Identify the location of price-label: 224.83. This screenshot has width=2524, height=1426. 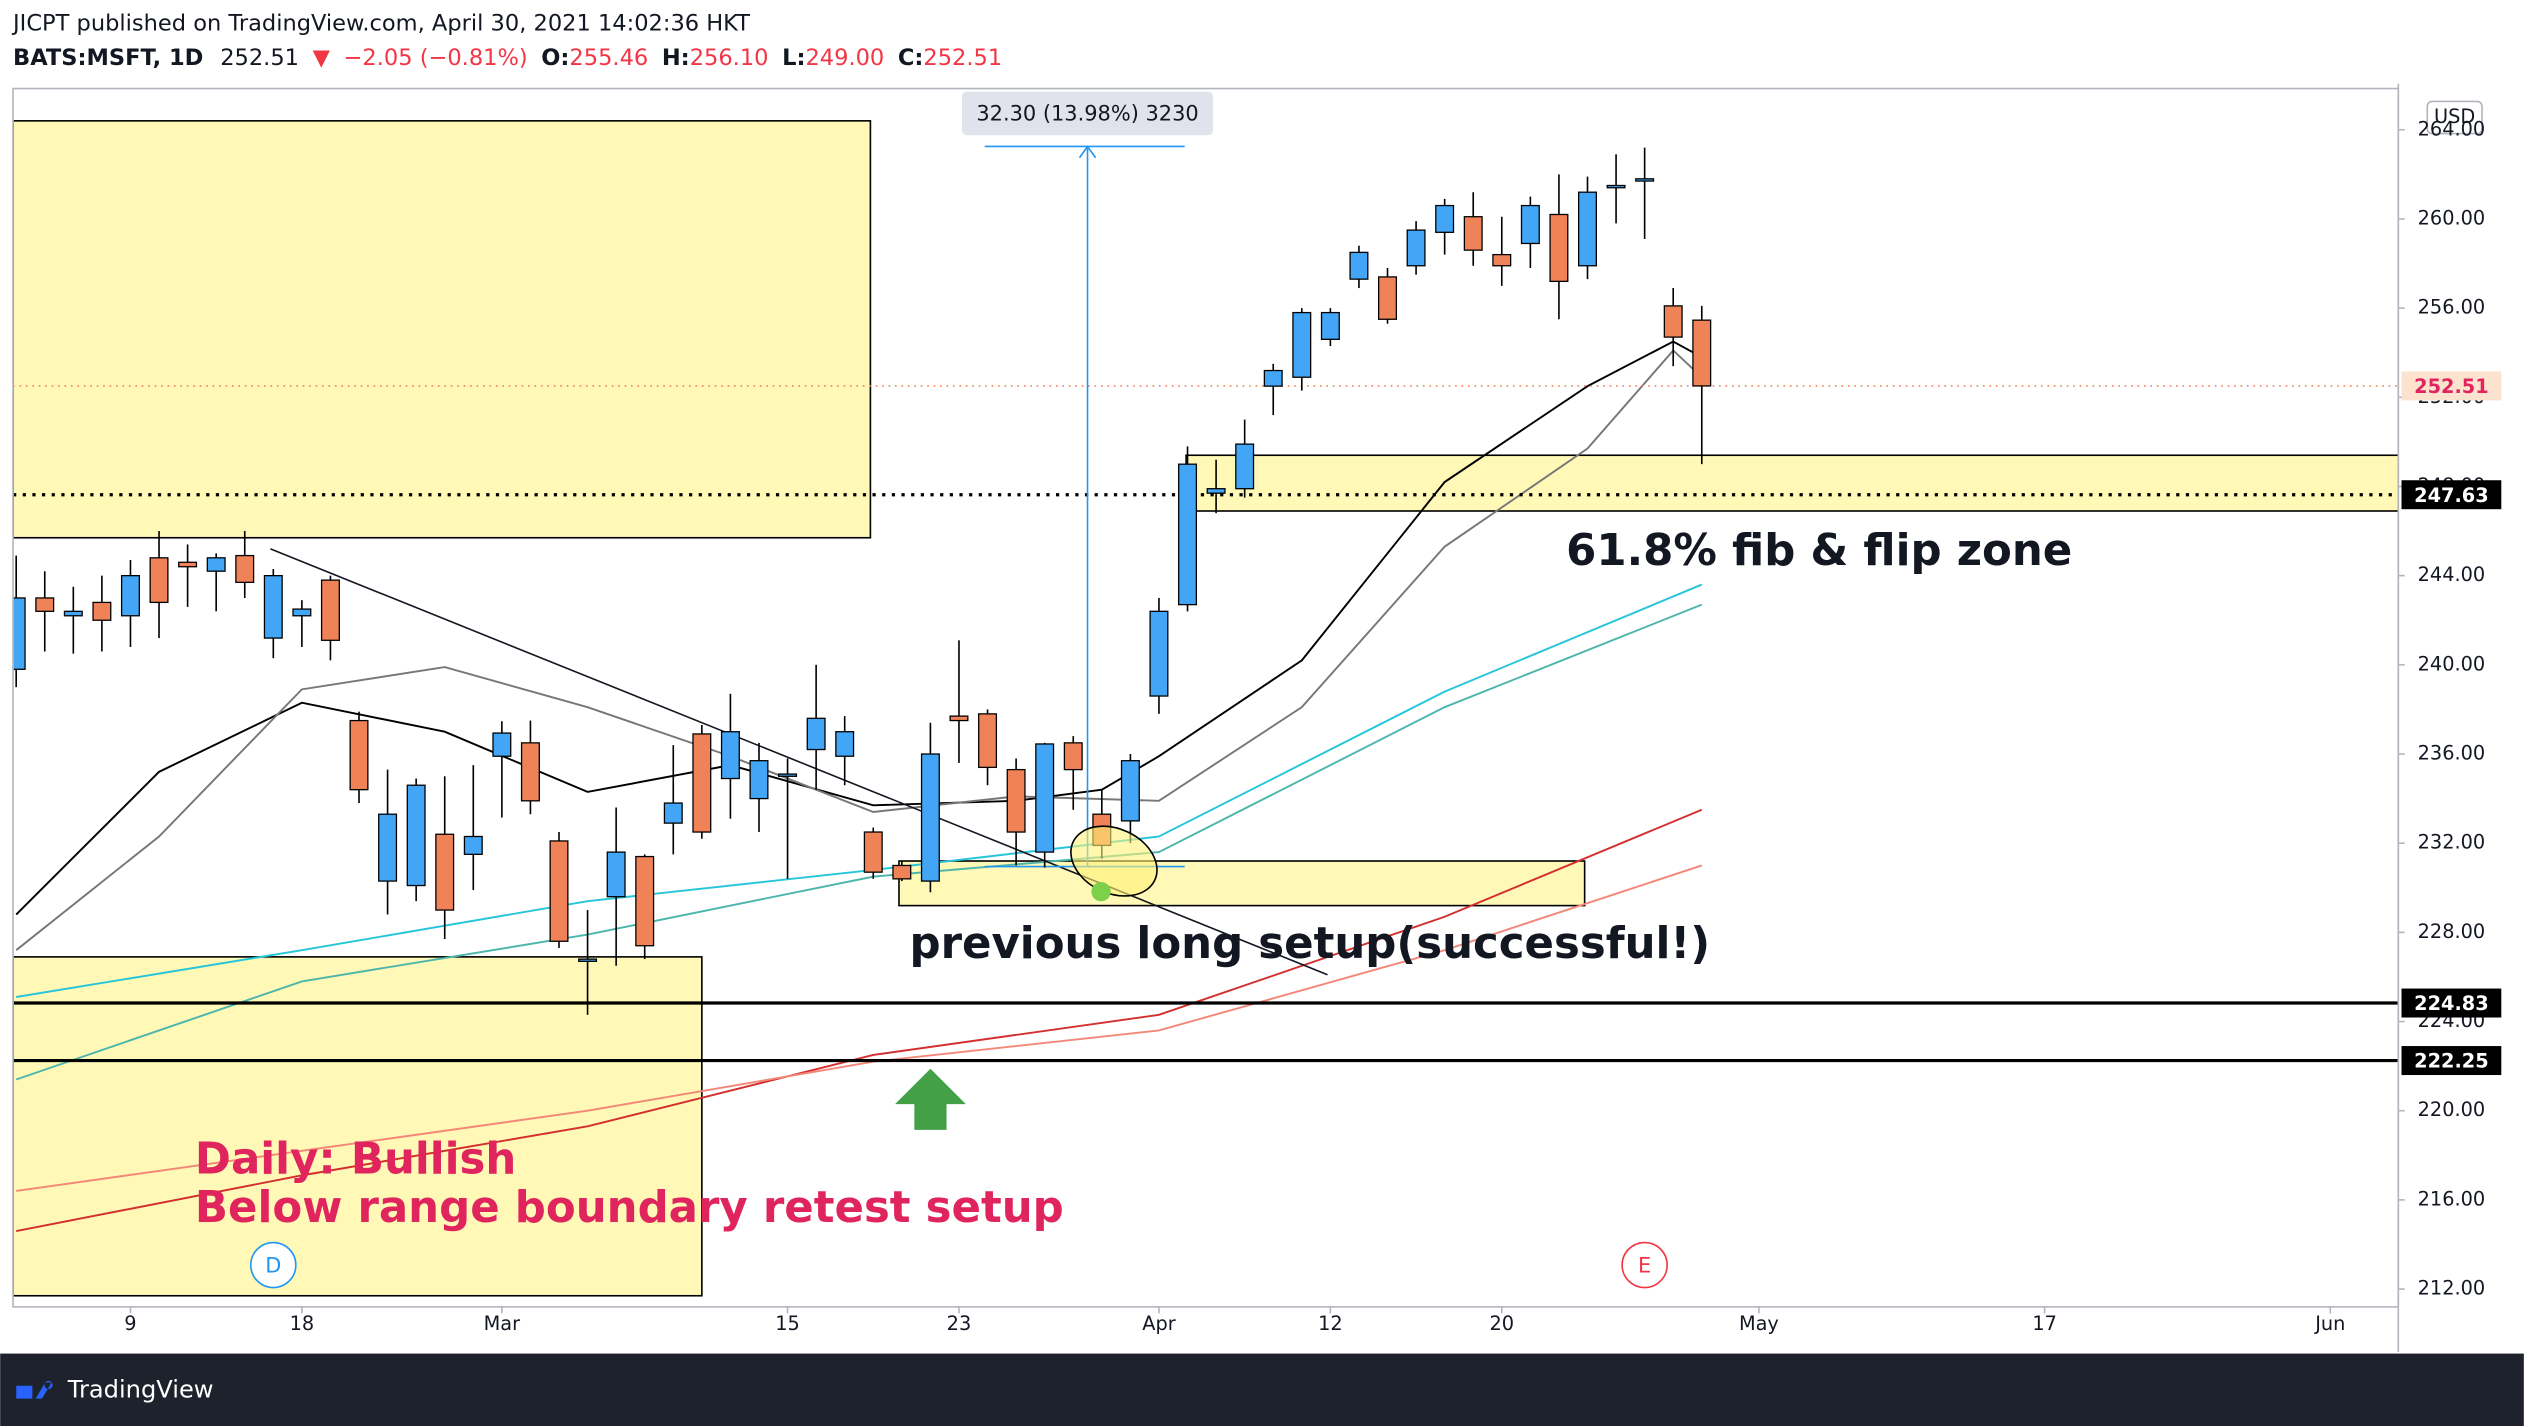
(2451, 1003).